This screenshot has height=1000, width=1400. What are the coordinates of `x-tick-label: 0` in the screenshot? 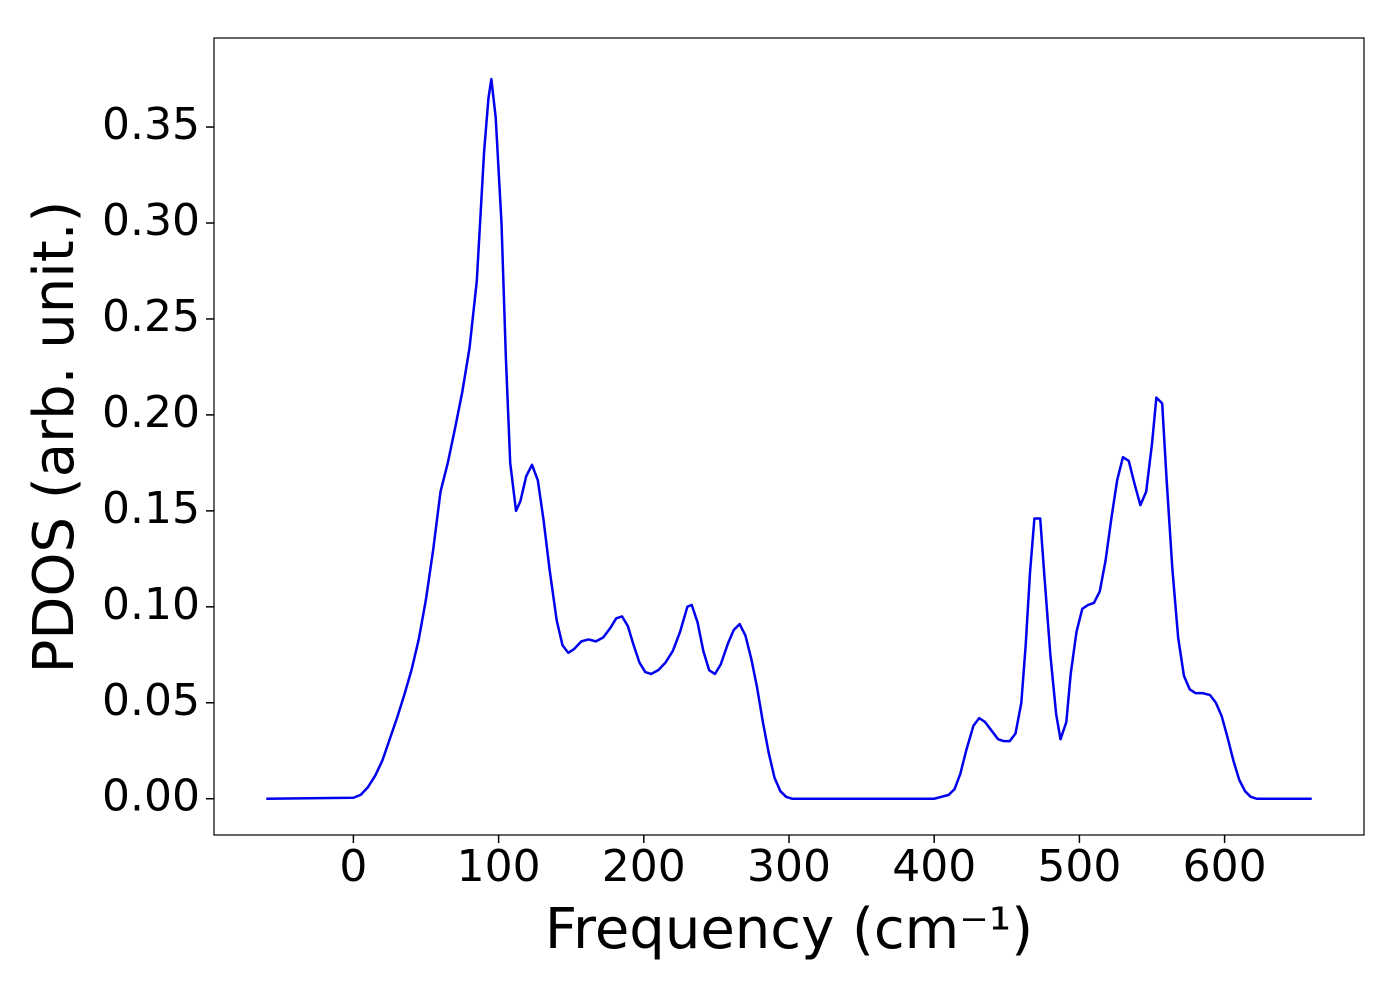 It's located at (353, 866).